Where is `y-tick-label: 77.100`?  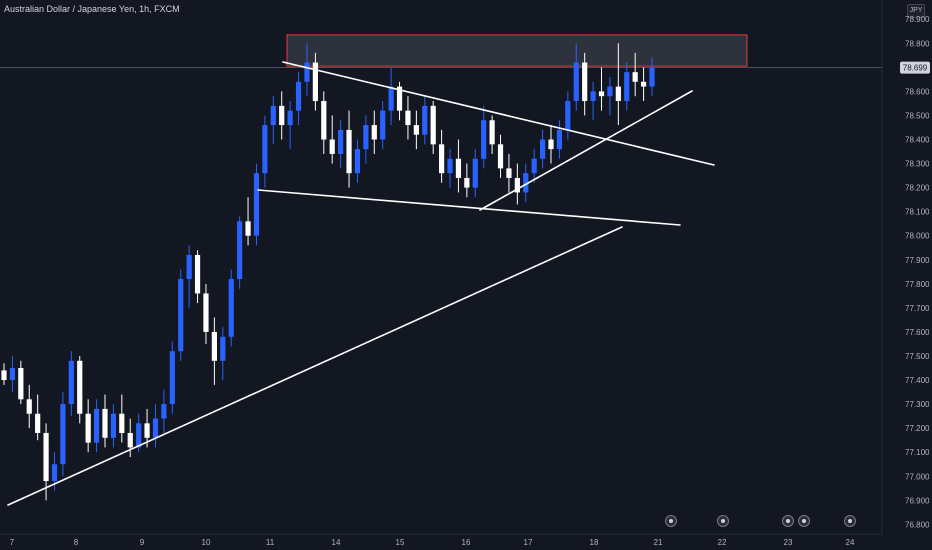
y-tick-label: 77.100 is located at coordinates (917, 452).